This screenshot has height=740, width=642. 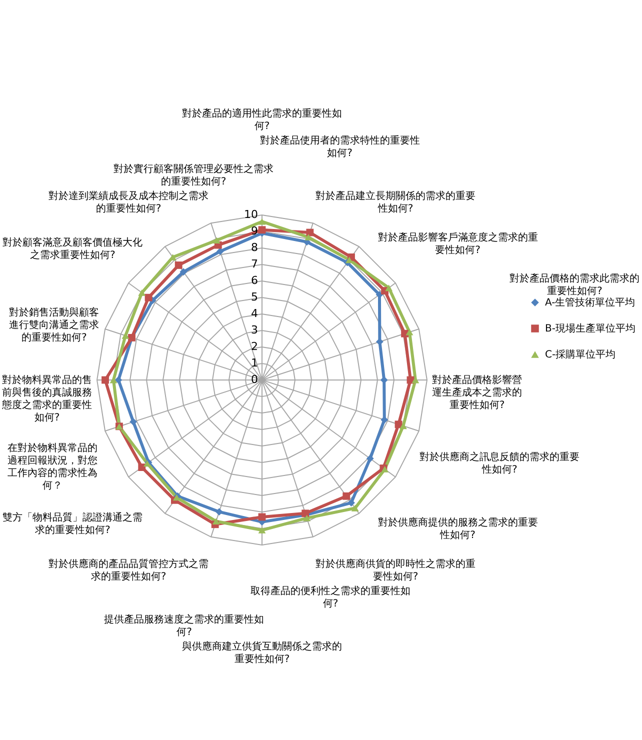 I want to click on spoke-label: 與供應商建立供貨互動關係之需求的重要性如何?, so click(x=262, y=652).